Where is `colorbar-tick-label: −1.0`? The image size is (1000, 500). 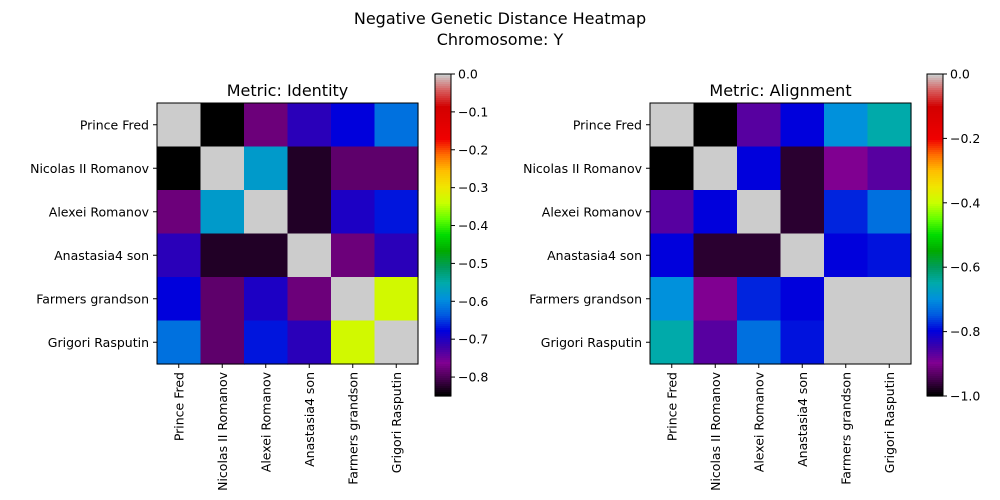 colorbar-tick-label: −1.0 is located at coordinates (965, 396).